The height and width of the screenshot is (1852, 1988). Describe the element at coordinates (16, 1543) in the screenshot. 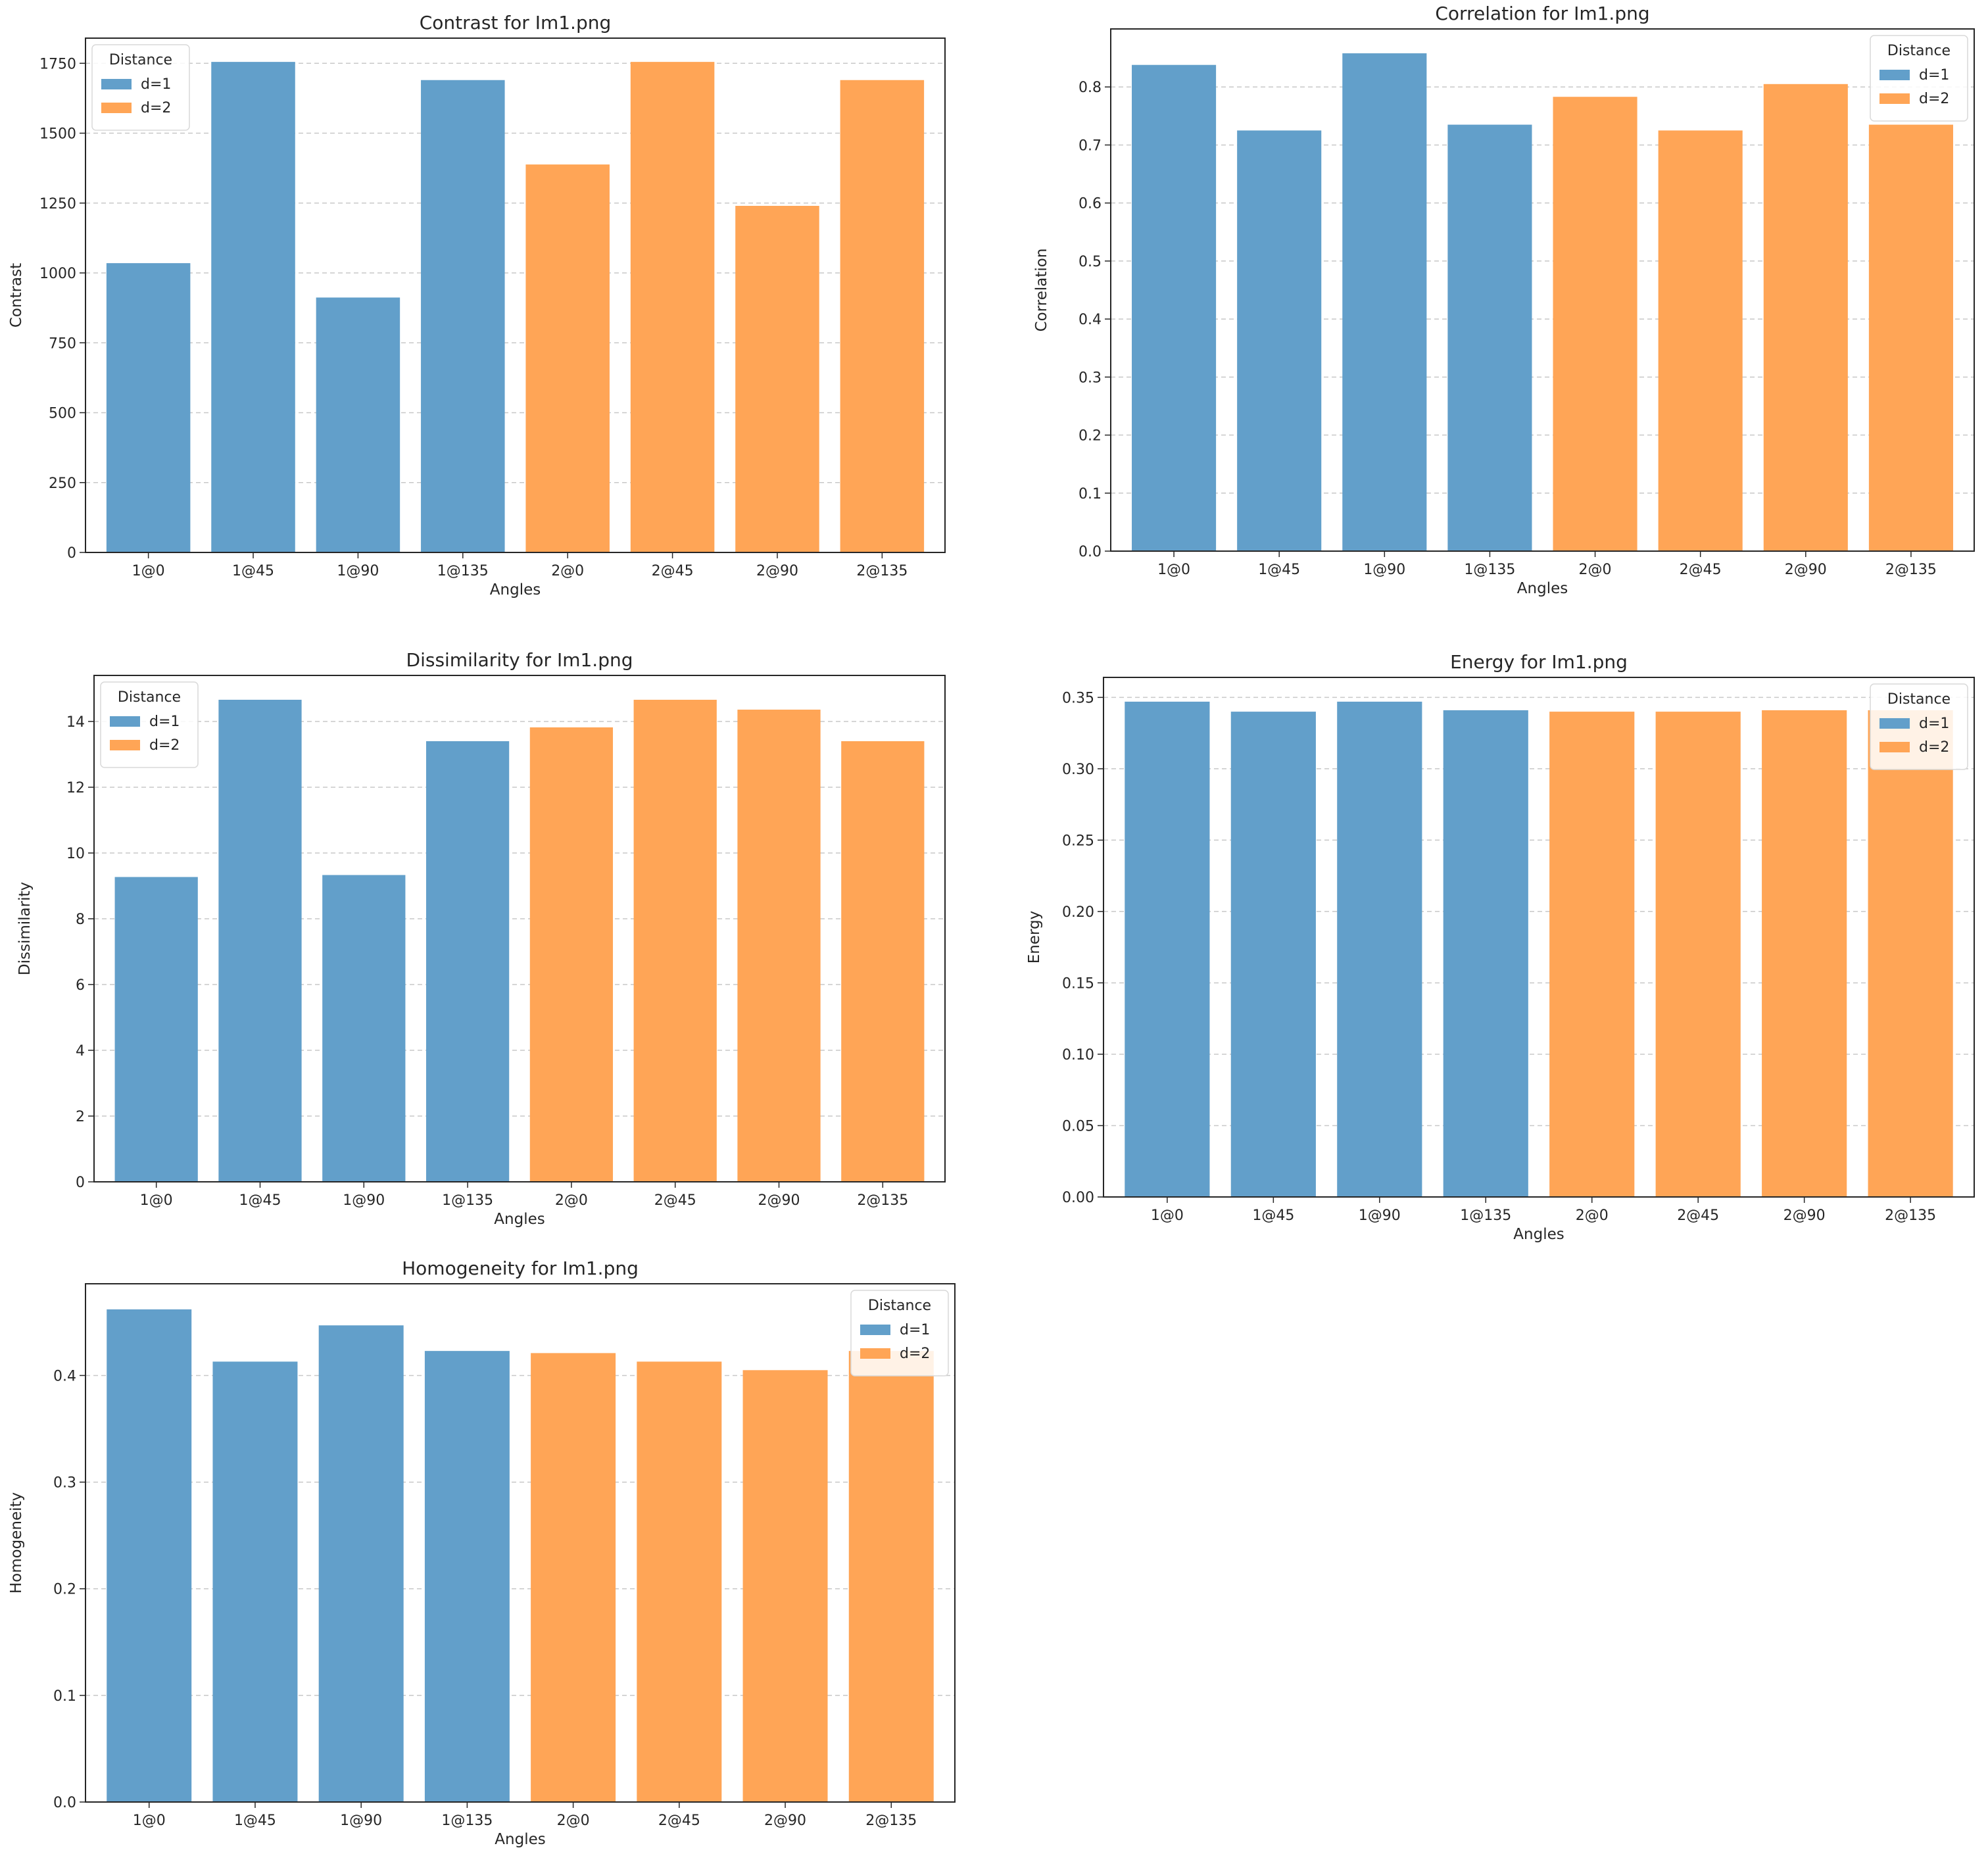

I see `y-axis-label: Homogeneity` at that location.